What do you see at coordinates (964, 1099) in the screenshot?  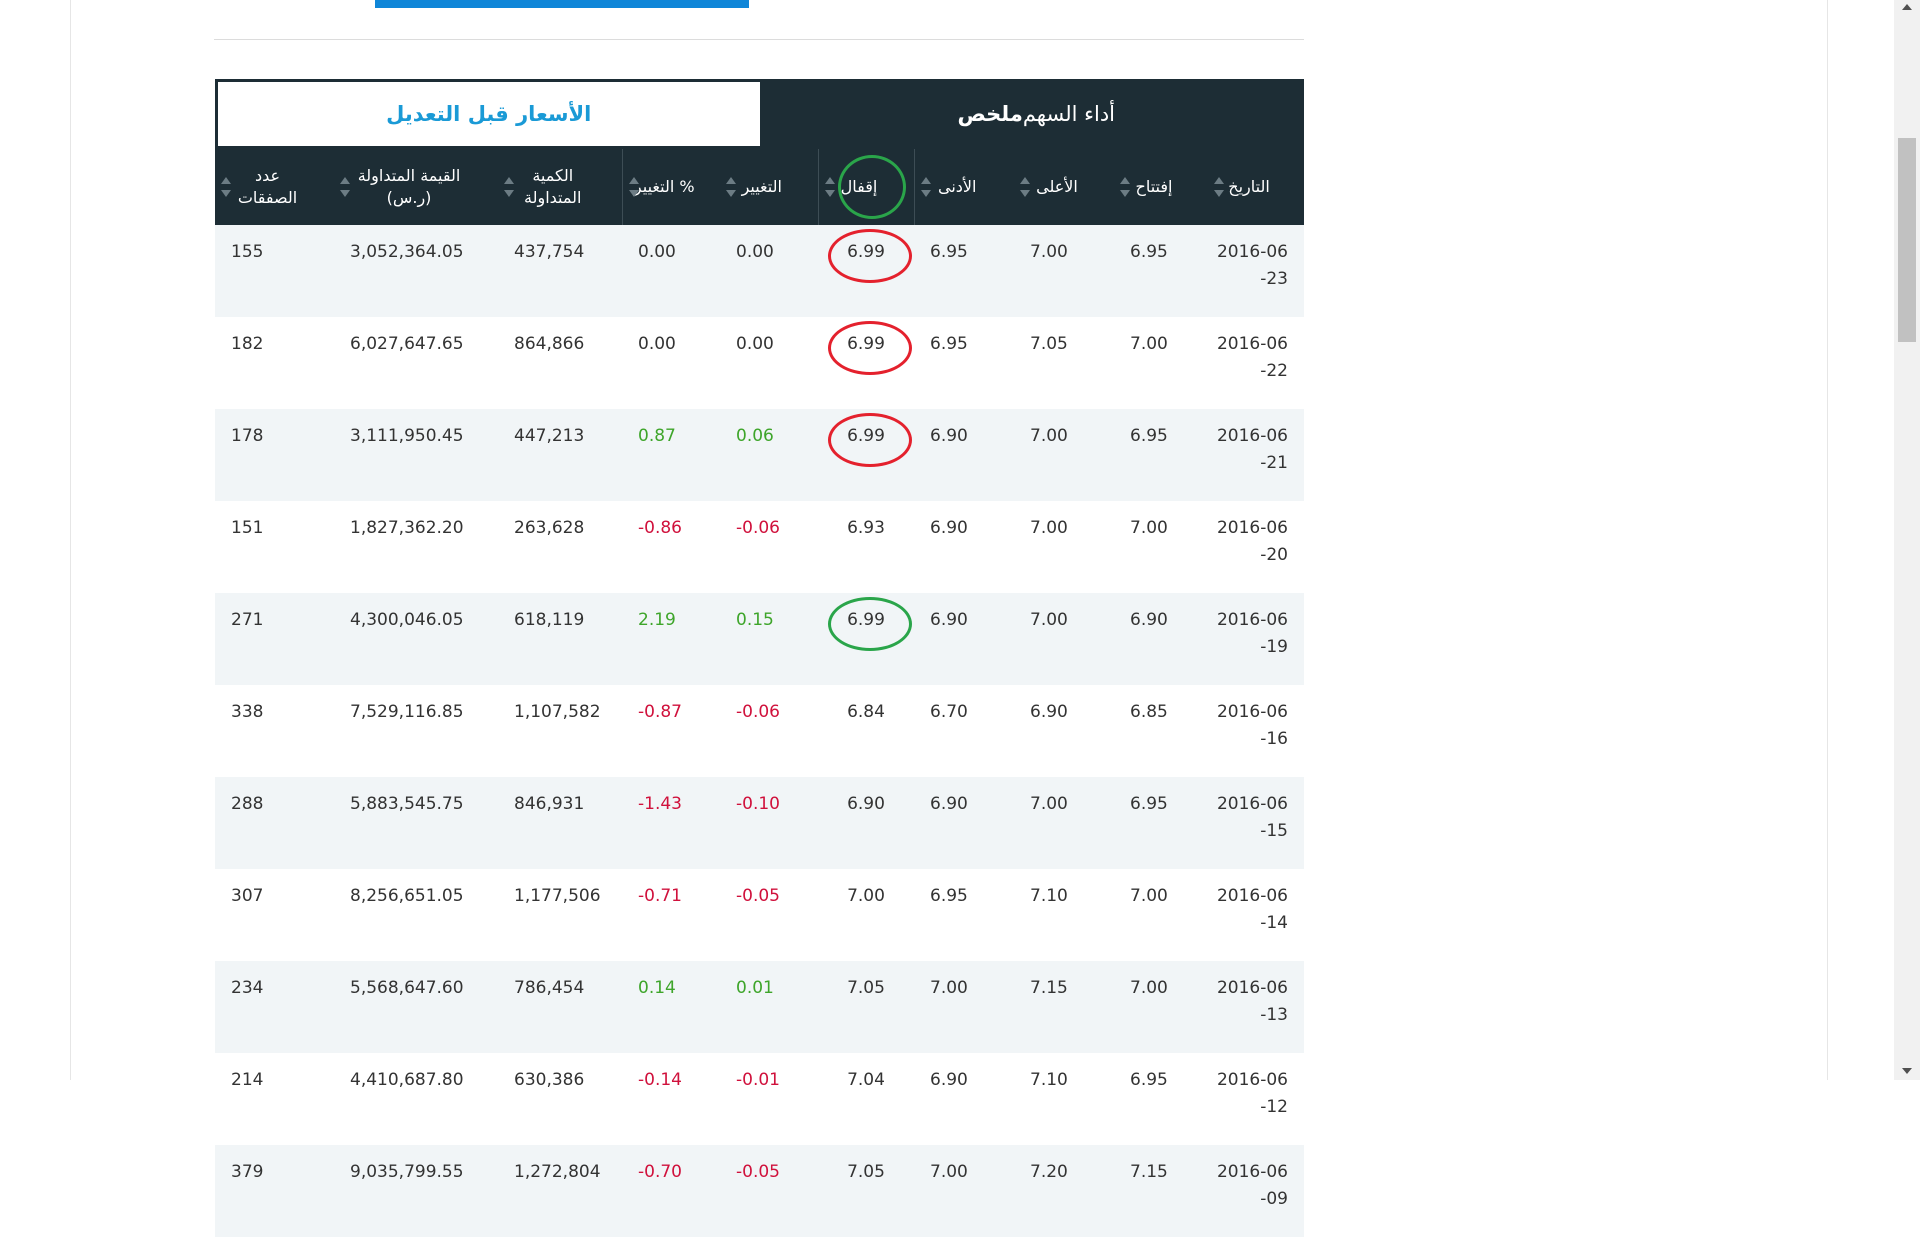 I see `cell-low: 6.90` at bounding box center [964, 1099].